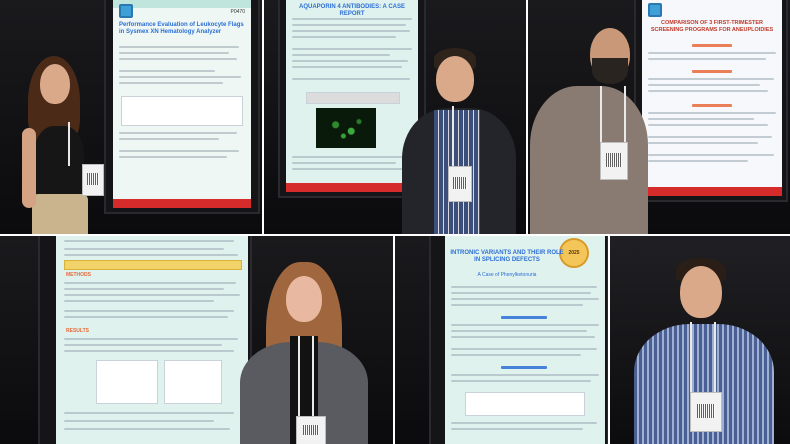  Describe the element at coordinates (153, 265) in the screenshot. I see `poster-highlight-box` at that location.